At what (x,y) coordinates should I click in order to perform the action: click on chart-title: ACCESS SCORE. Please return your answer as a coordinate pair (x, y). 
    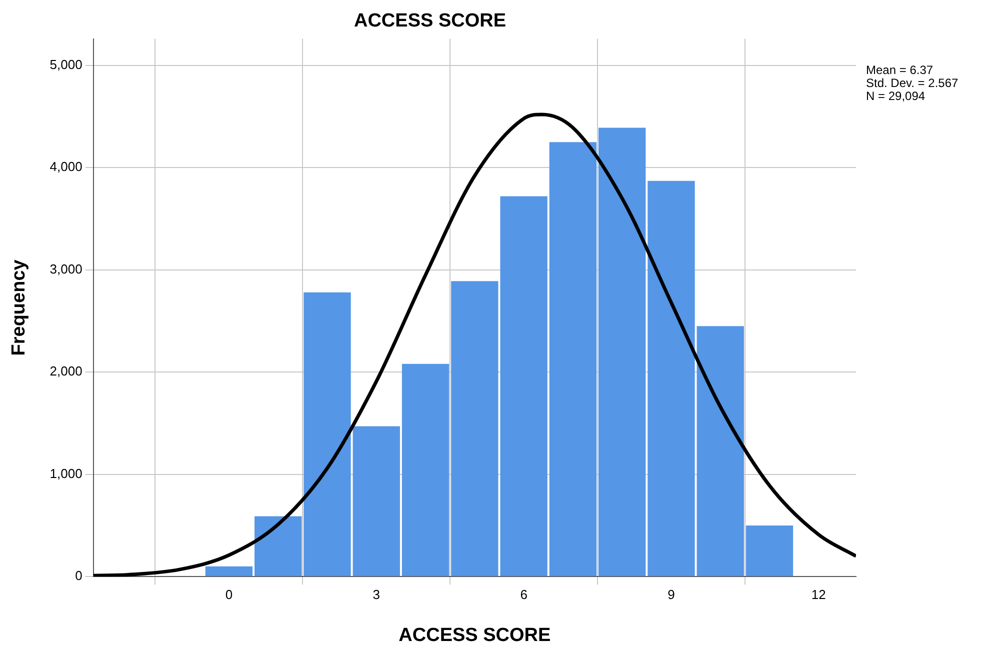
    Looking at the image, I should click on (430, 21).